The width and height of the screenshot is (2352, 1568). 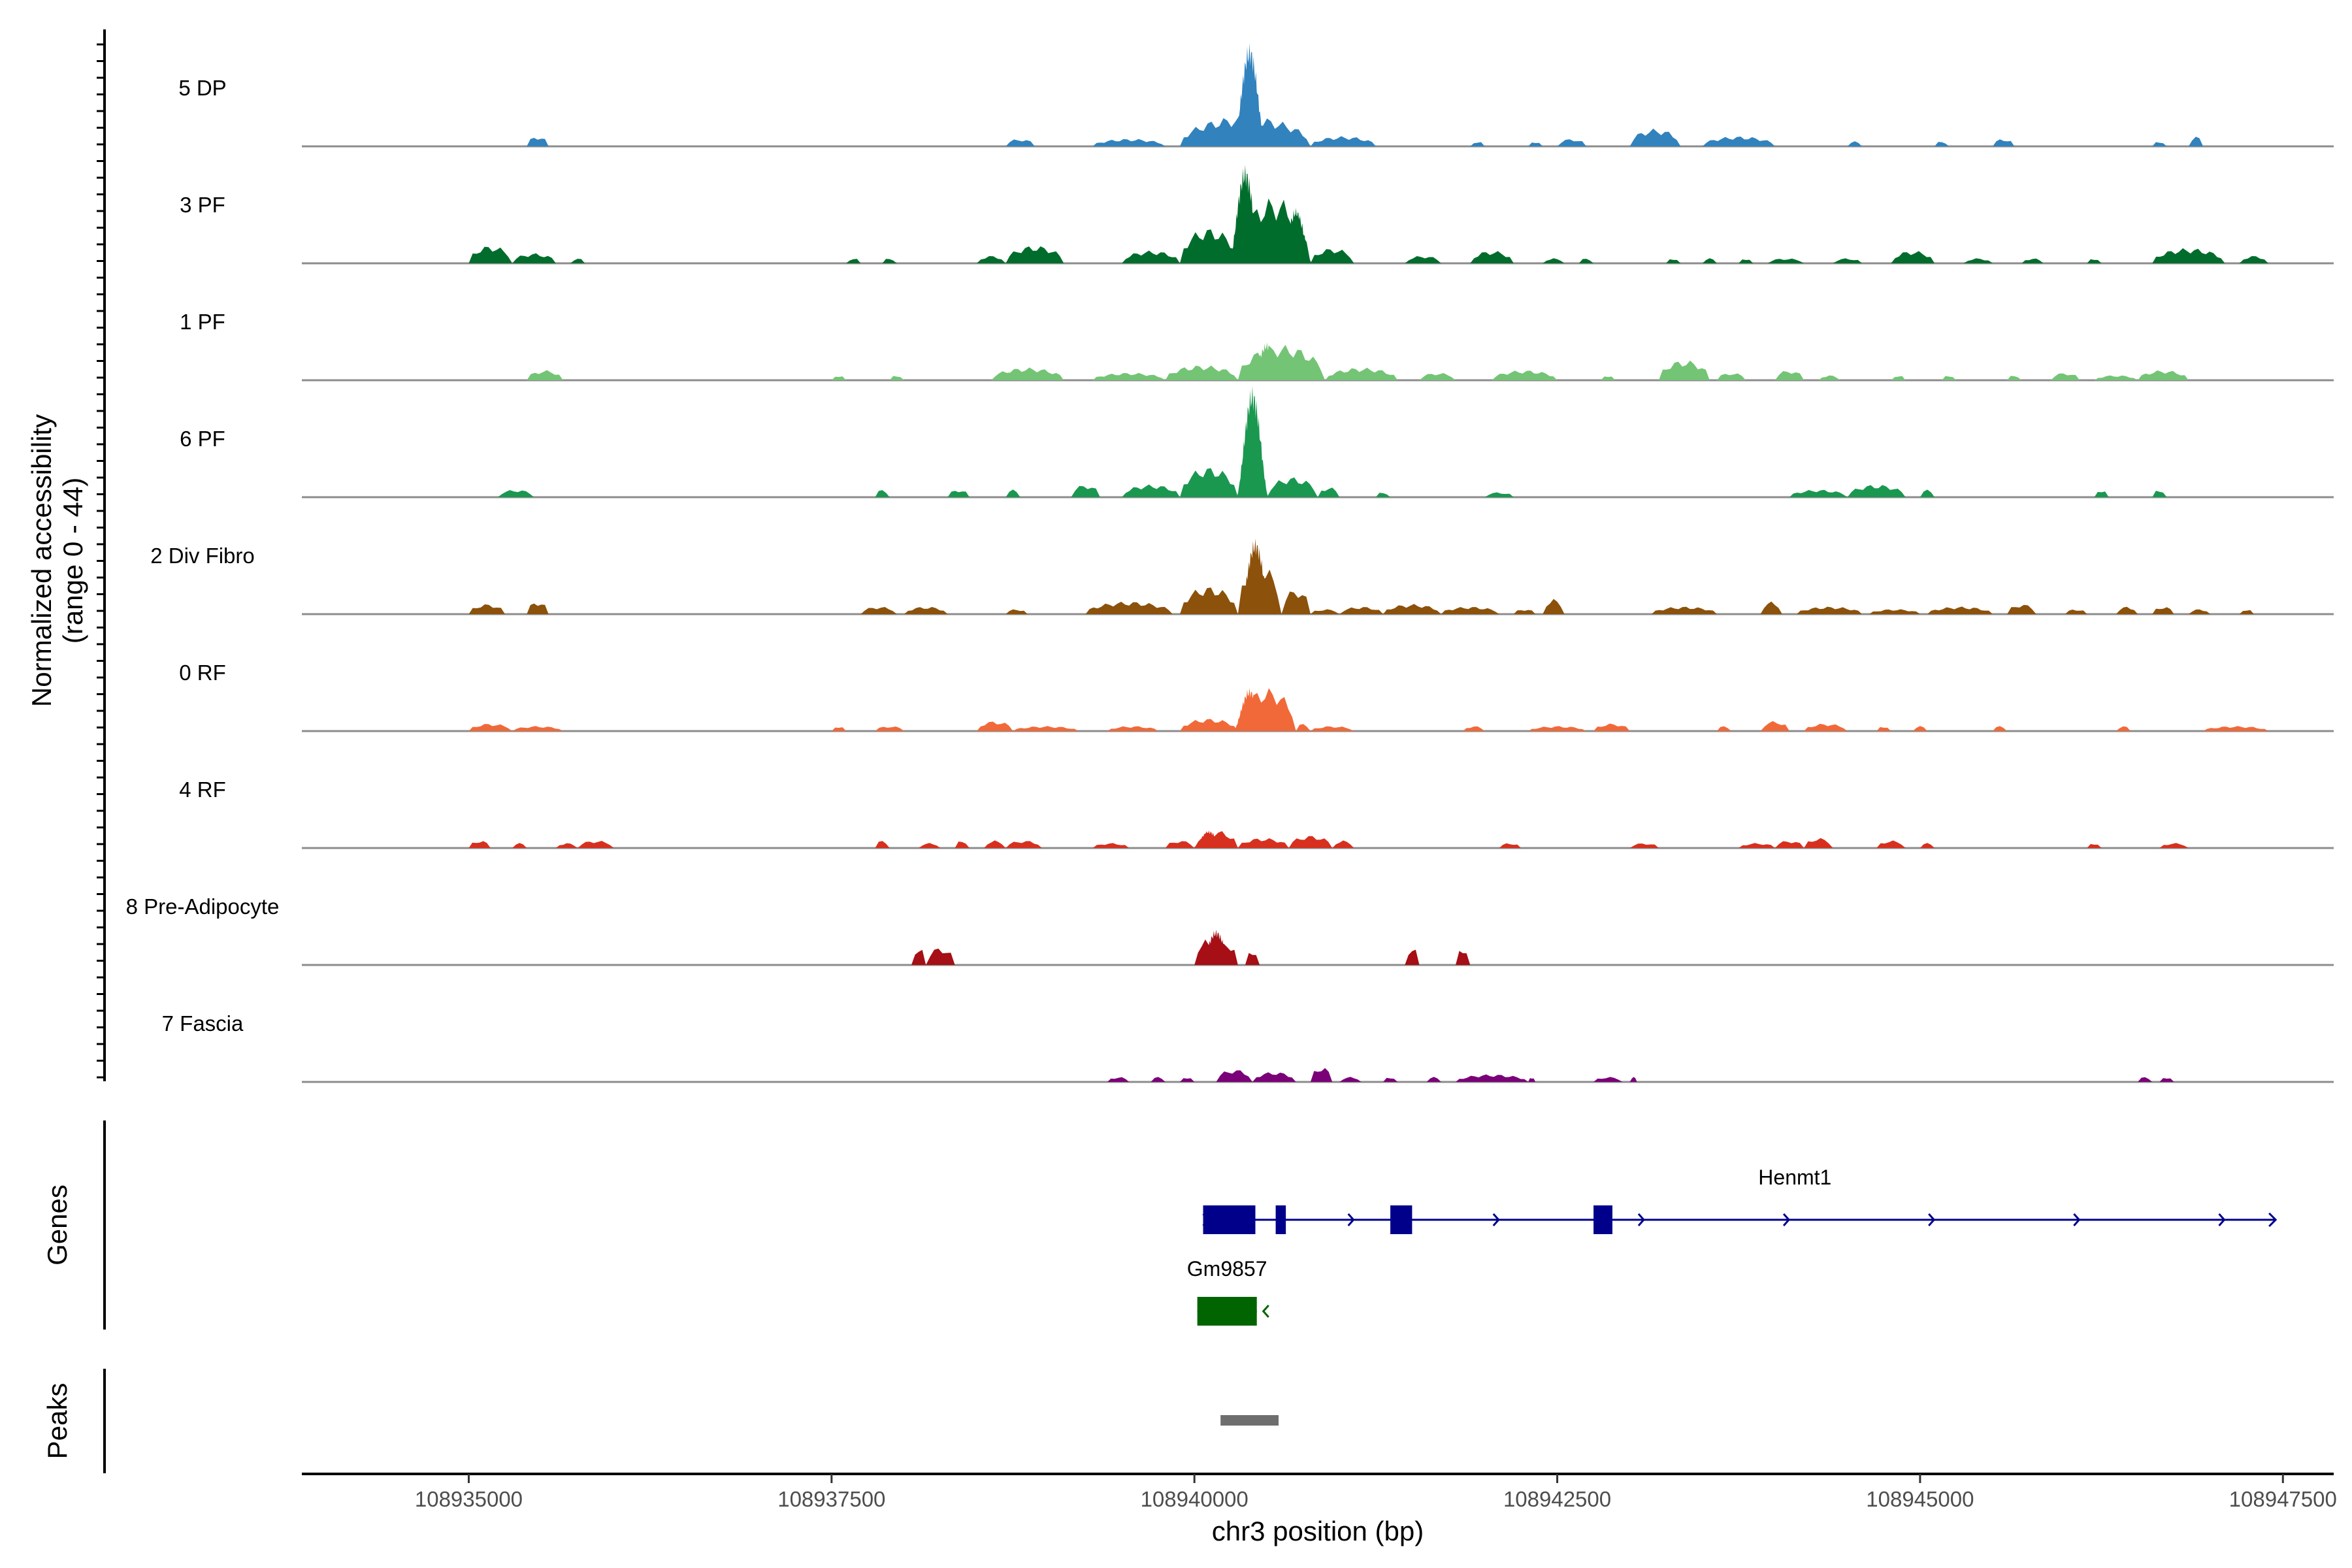 I want to click on coverage-track: 8 Pre-Adipocyte, so click(x=1230, y=930).